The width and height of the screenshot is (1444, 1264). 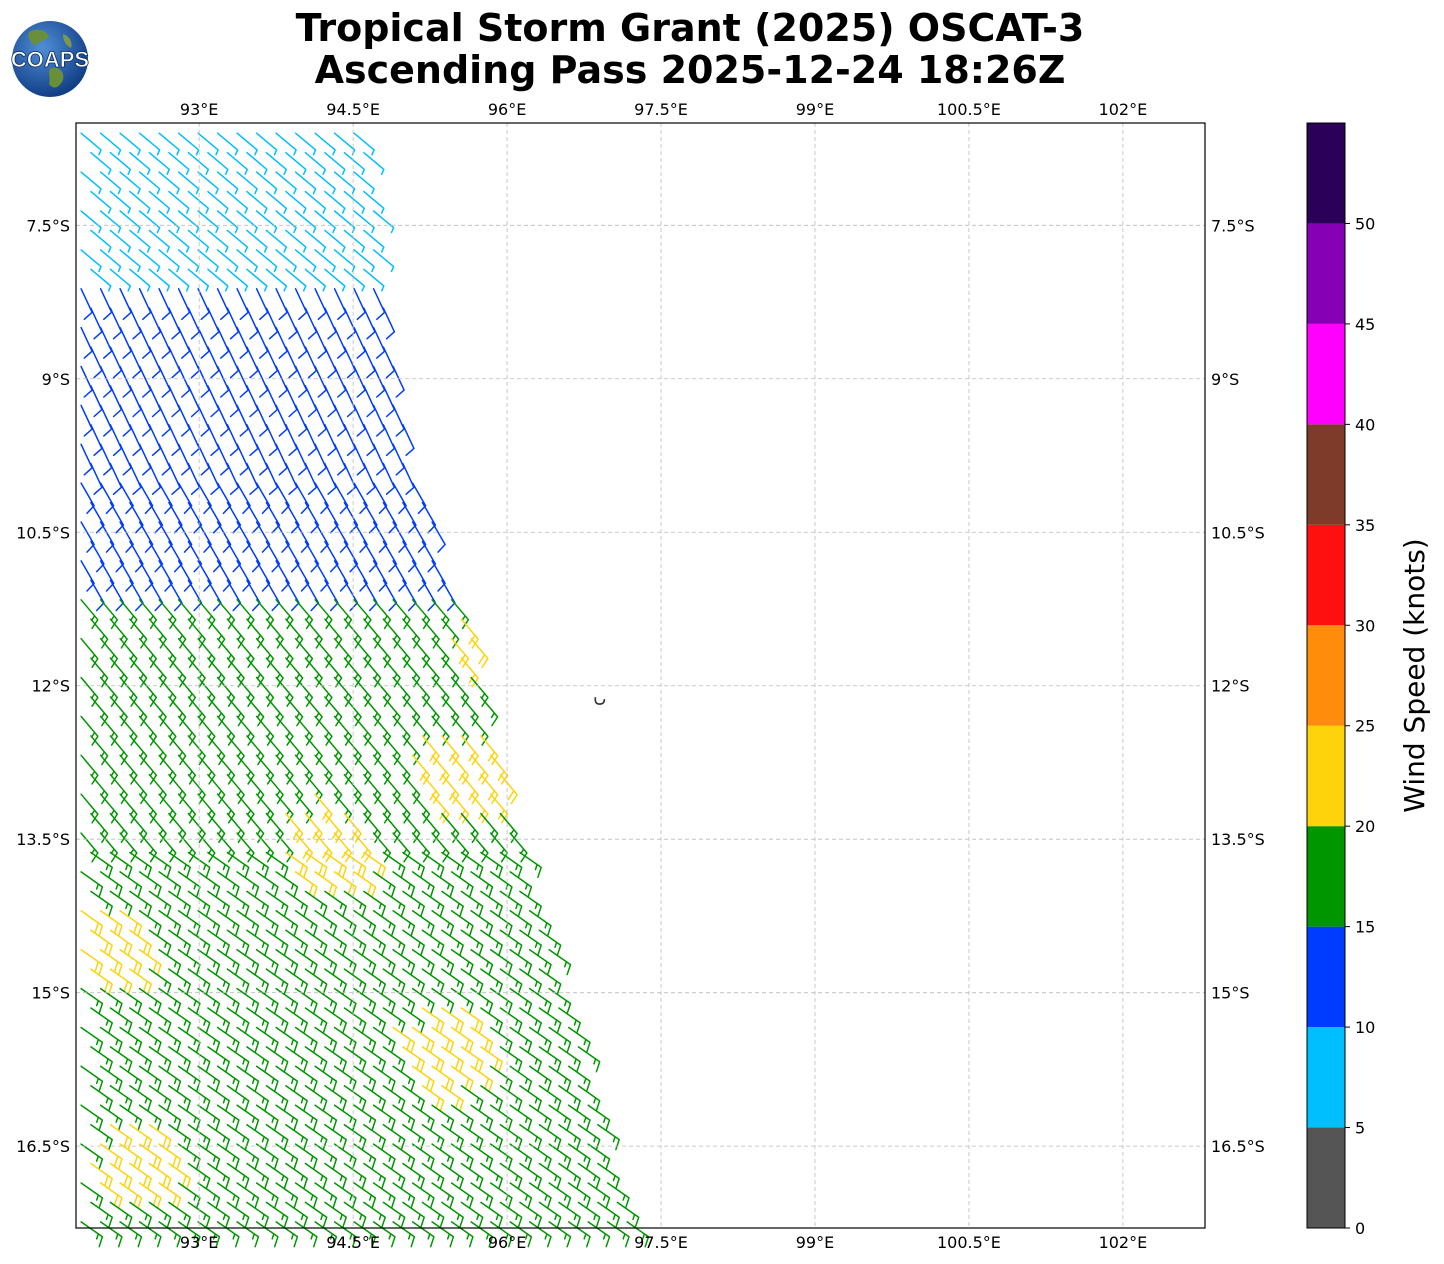 What do you see at coordinates (1326, 173) in the screenshot?
I see `colorbar-segment` at bounding box center [1326, 173].